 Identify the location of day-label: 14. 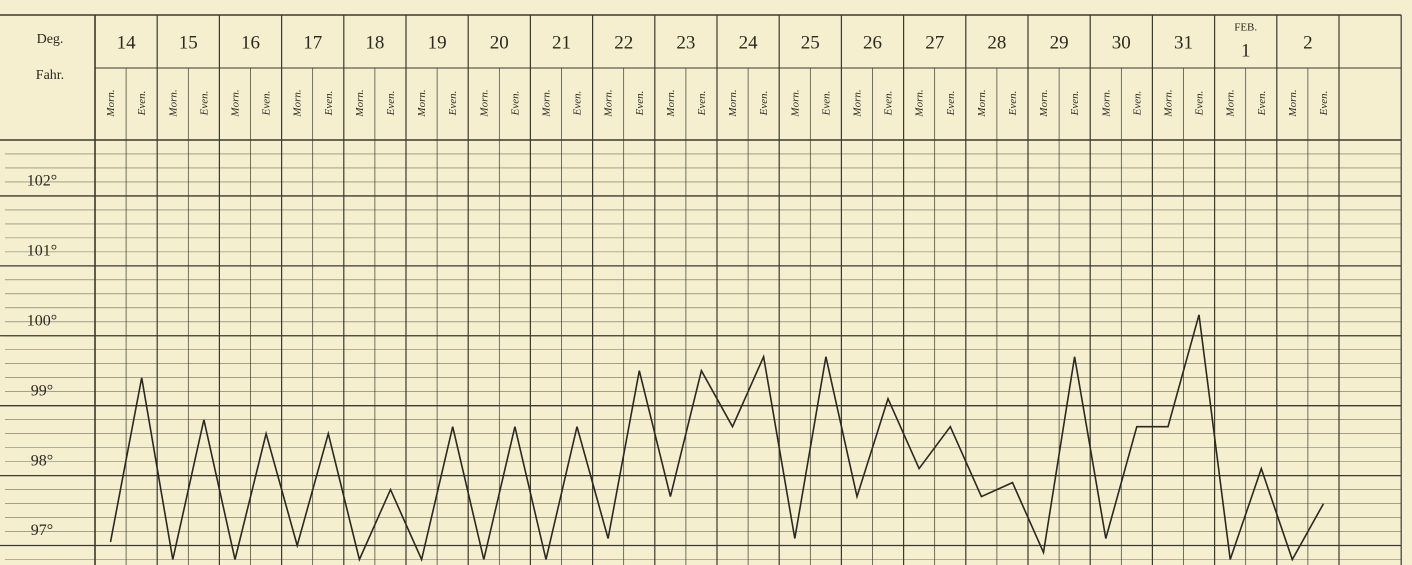
(127, 42).